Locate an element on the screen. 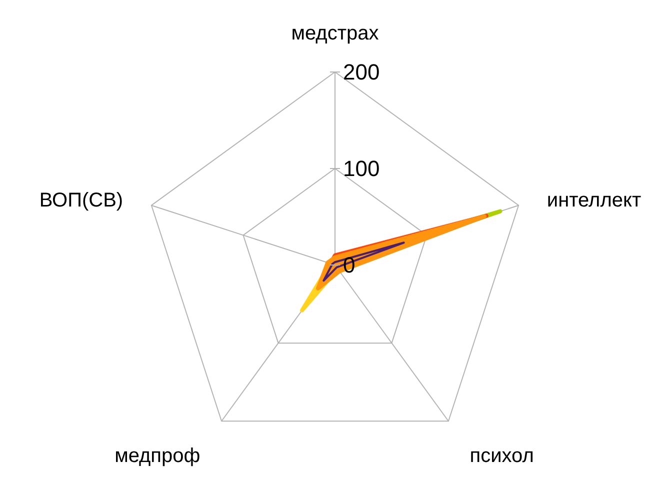 The image size is (665, 477). spoke-label: интеллект is located at coordinates (594, 200).